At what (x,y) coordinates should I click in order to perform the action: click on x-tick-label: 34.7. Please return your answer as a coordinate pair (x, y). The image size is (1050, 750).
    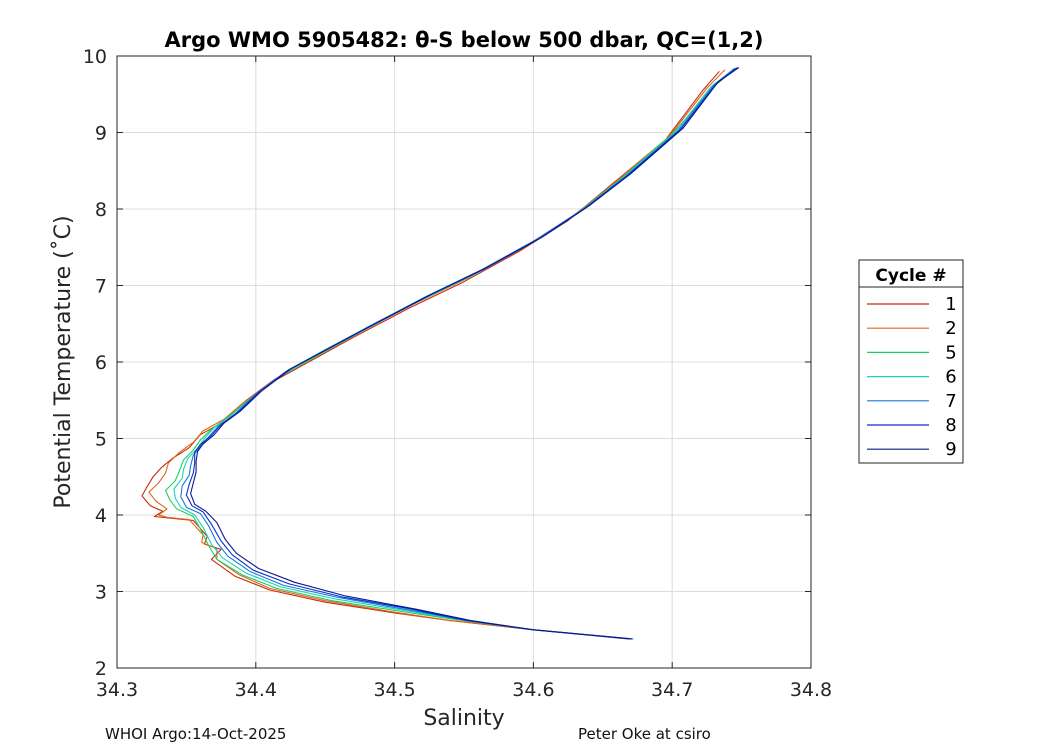
    Looking at the image, I should click on (672, 690).